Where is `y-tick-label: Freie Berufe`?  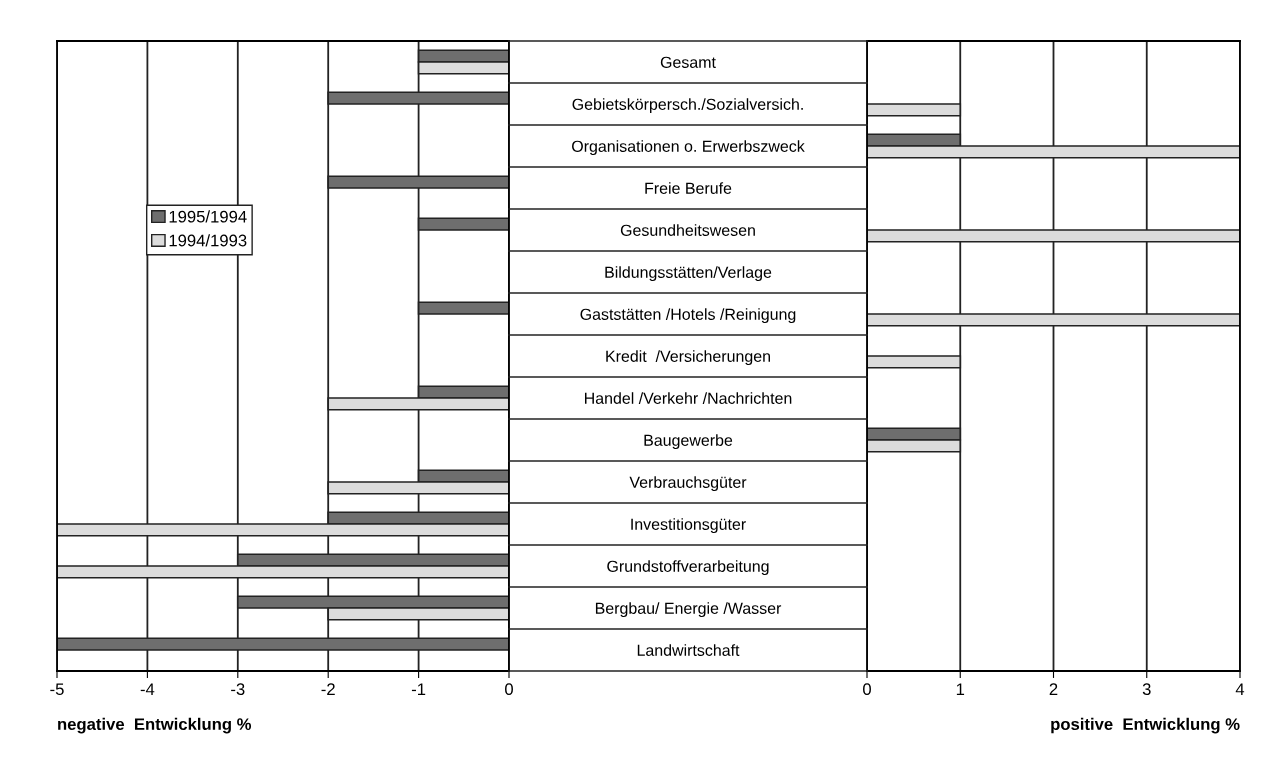
y-tick-label: Freie Berufe is located at coordinates (688, 188).